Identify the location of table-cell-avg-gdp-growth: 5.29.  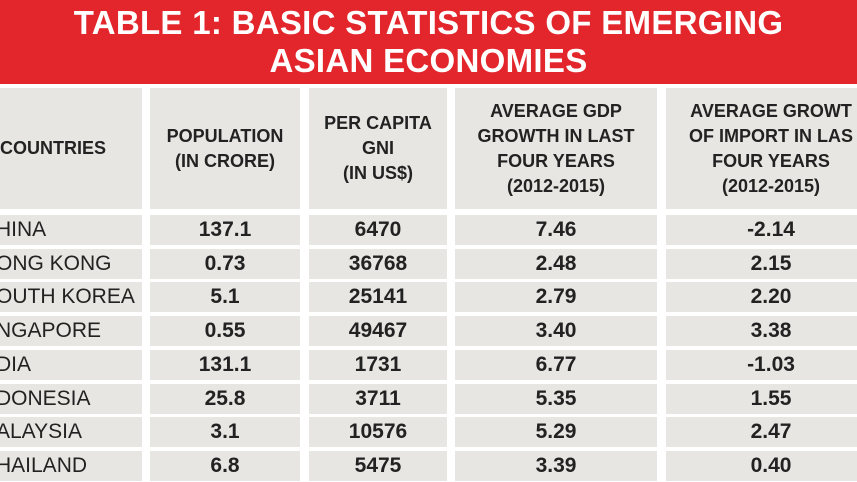
(556, 432).